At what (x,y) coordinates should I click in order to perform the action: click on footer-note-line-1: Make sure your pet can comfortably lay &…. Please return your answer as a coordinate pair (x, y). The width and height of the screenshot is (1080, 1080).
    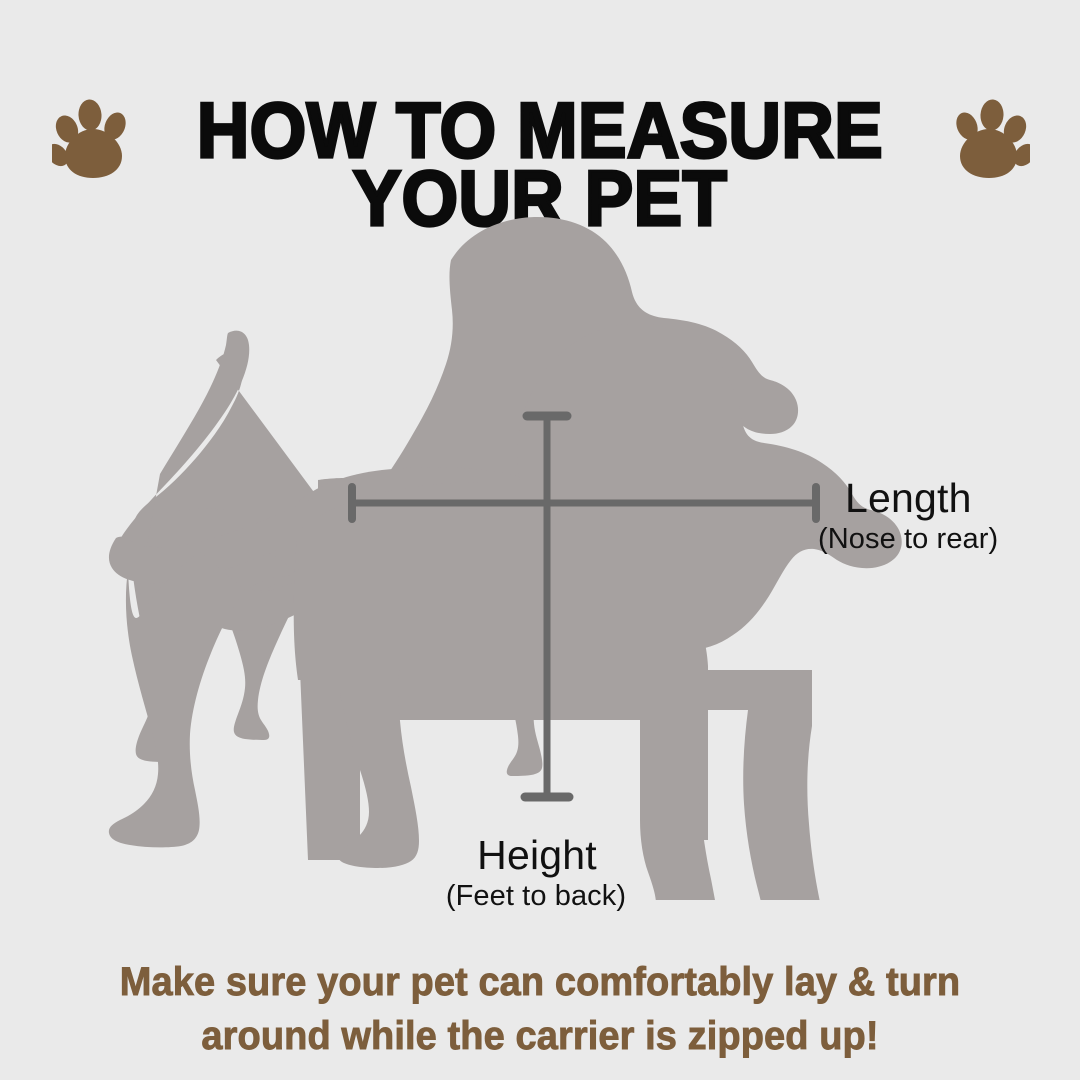
    Looking at the image, I should click on (540, 982).